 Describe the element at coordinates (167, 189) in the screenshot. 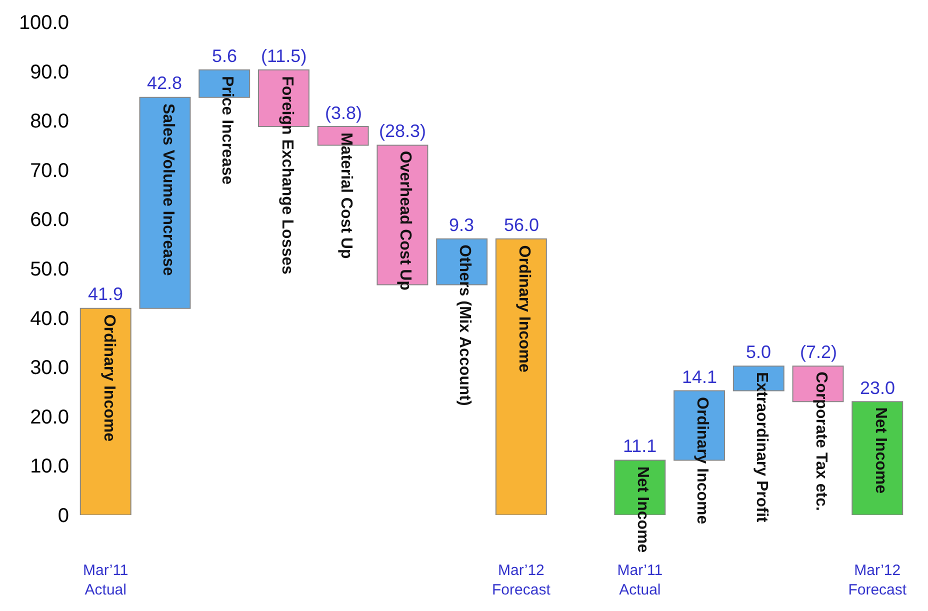

I see `series-label: Sales Volume Increase` at that location.